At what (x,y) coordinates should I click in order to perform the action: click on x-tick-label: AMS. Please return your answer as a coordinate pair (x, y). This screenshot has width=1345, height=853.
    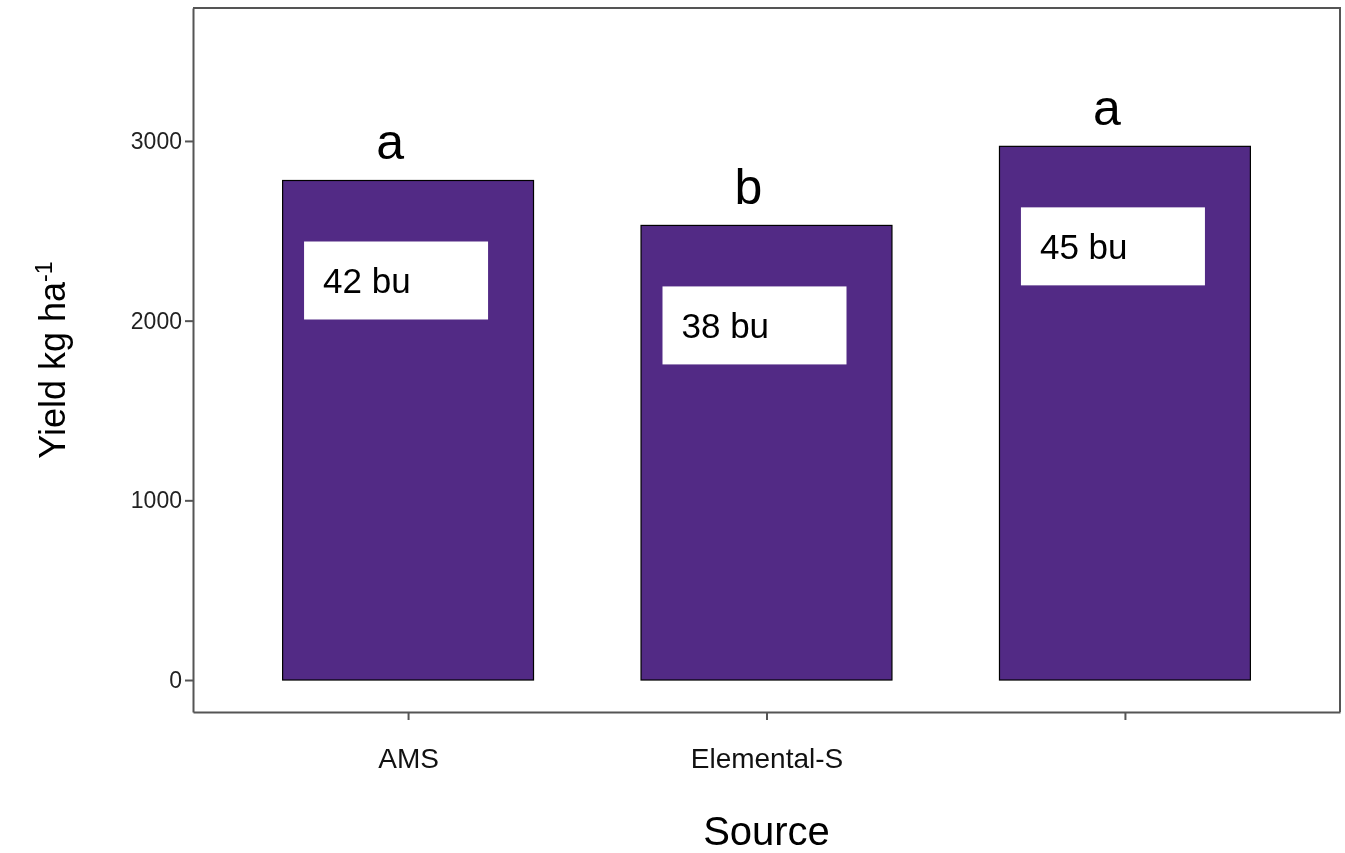
    Looking at the image, I should click on (408, 758).